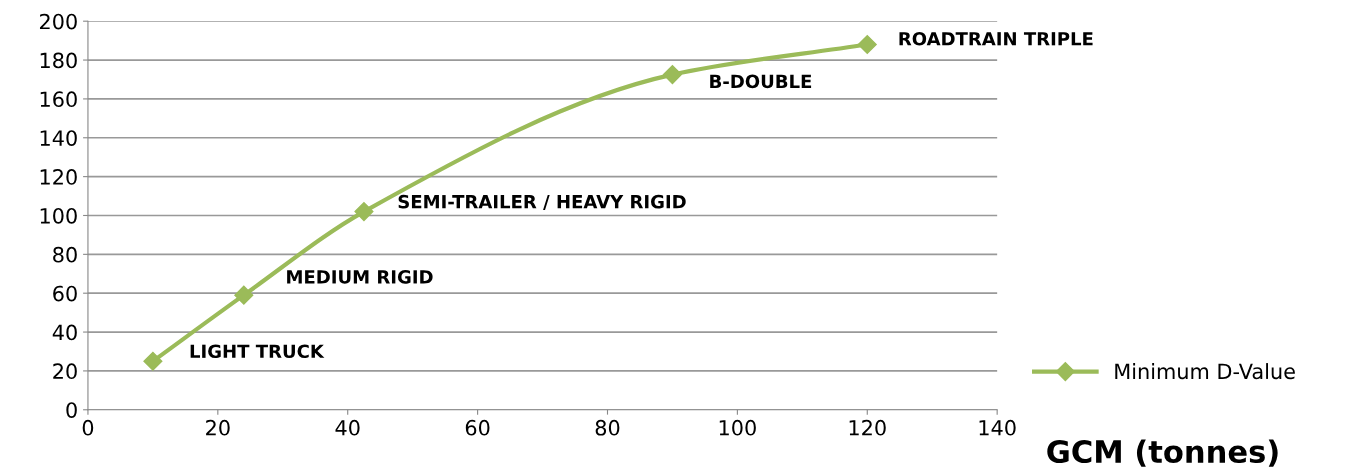 The image size is (1353, 471). What do you see at coordinates (737, 427) in the screenshot?
I see `x-tick-label: 100` at bounding box center [737, 427].